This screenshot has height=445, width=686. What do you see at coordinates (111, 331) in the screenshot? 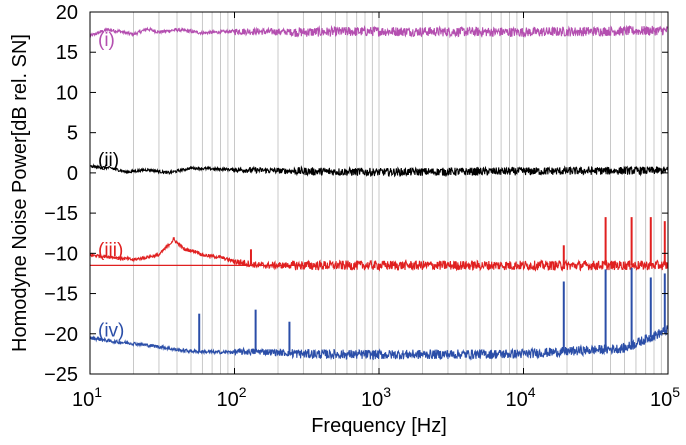
I see `series-label: (iv)` at bounding box center [111, 331].